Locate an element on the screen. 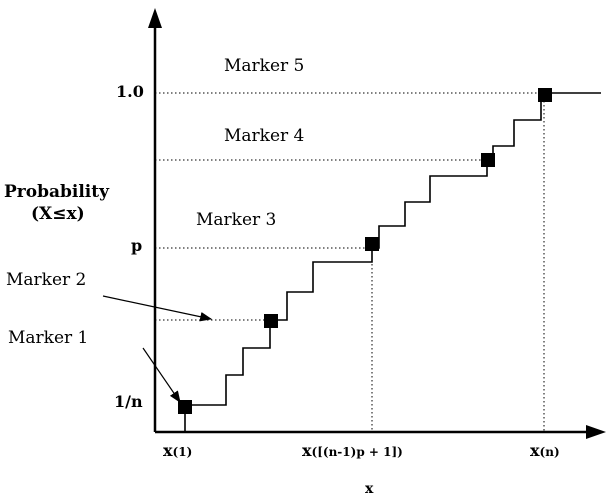 The width and height of the screenshot is (609, 499). marker-2-arrow is located at coordinates (157, 308).